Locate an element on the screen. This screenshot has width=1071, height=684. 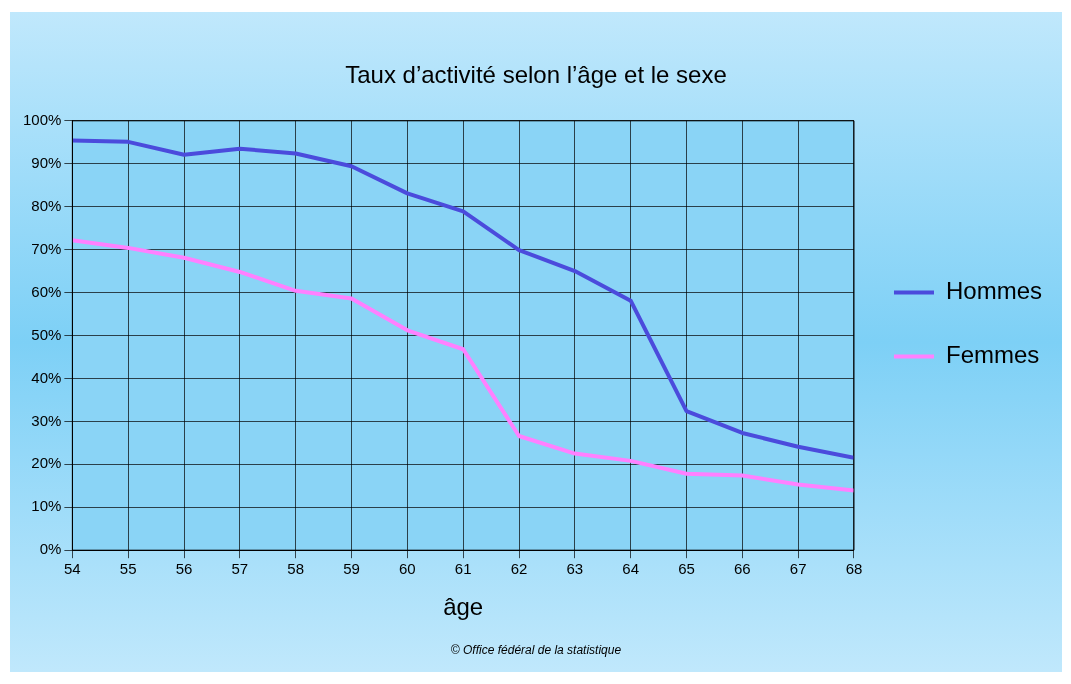
y-tick-label: 50% is located at coordinates (46, 334).